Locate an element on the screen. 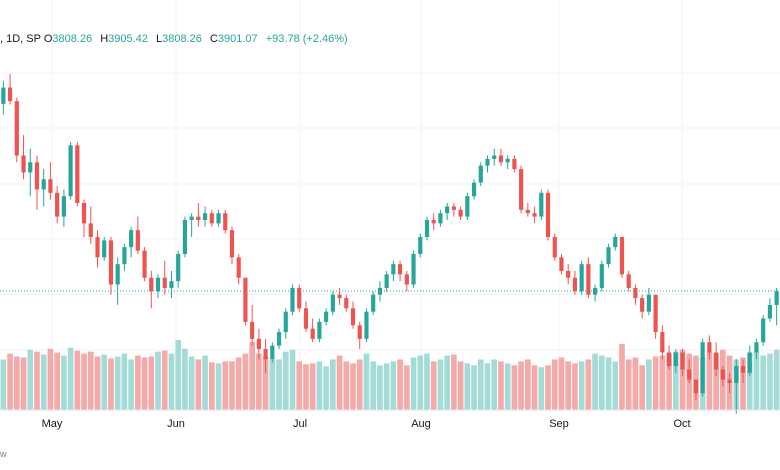 The image size is (780, 470). change-value: +93.78 (+2.46%) is located at coordinates (306, 39).